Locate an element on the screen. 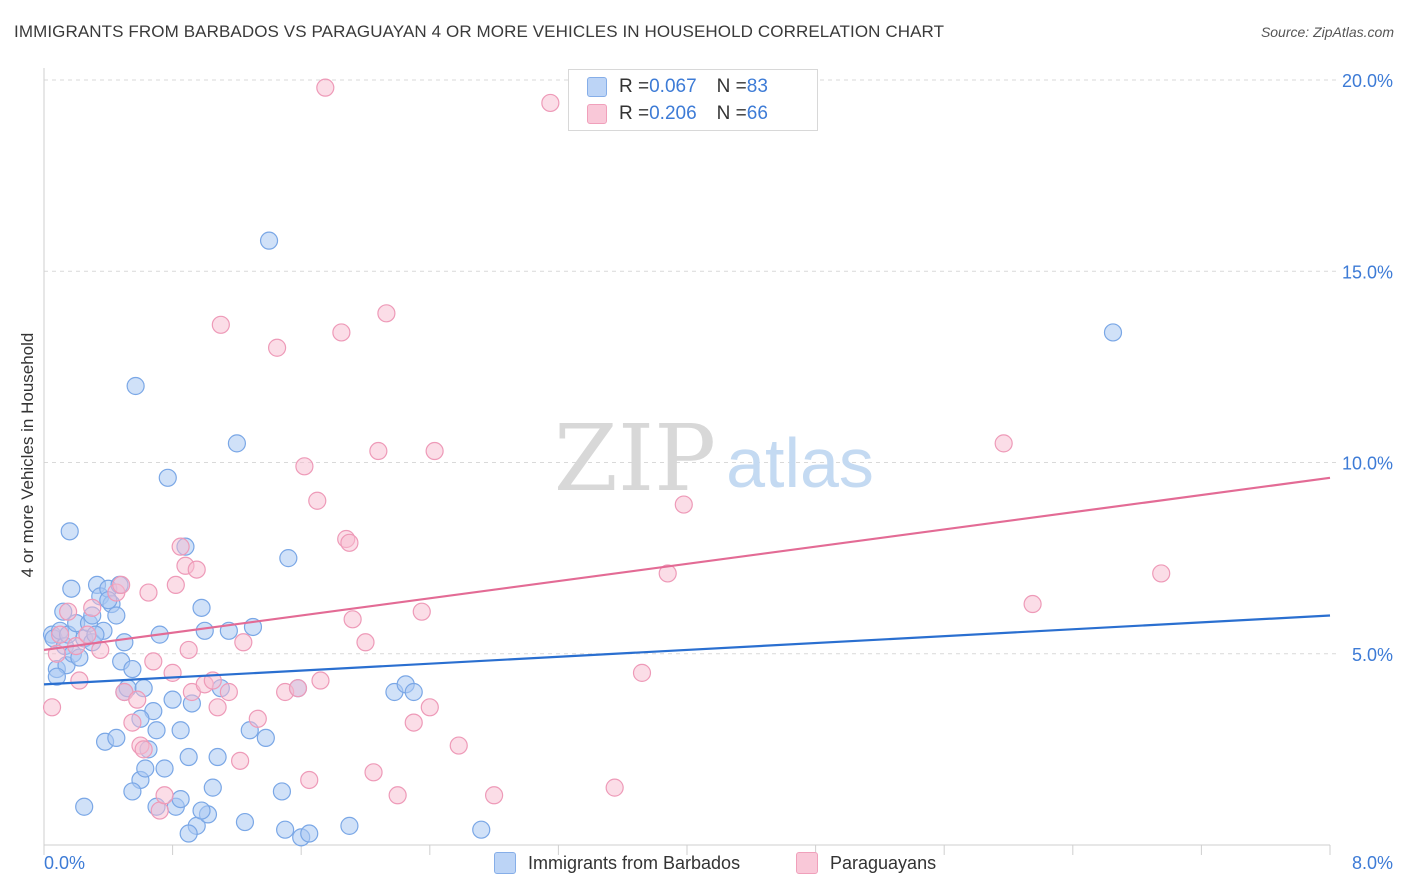  legend-label: Paraguayans is located at coordinates (883, 862).